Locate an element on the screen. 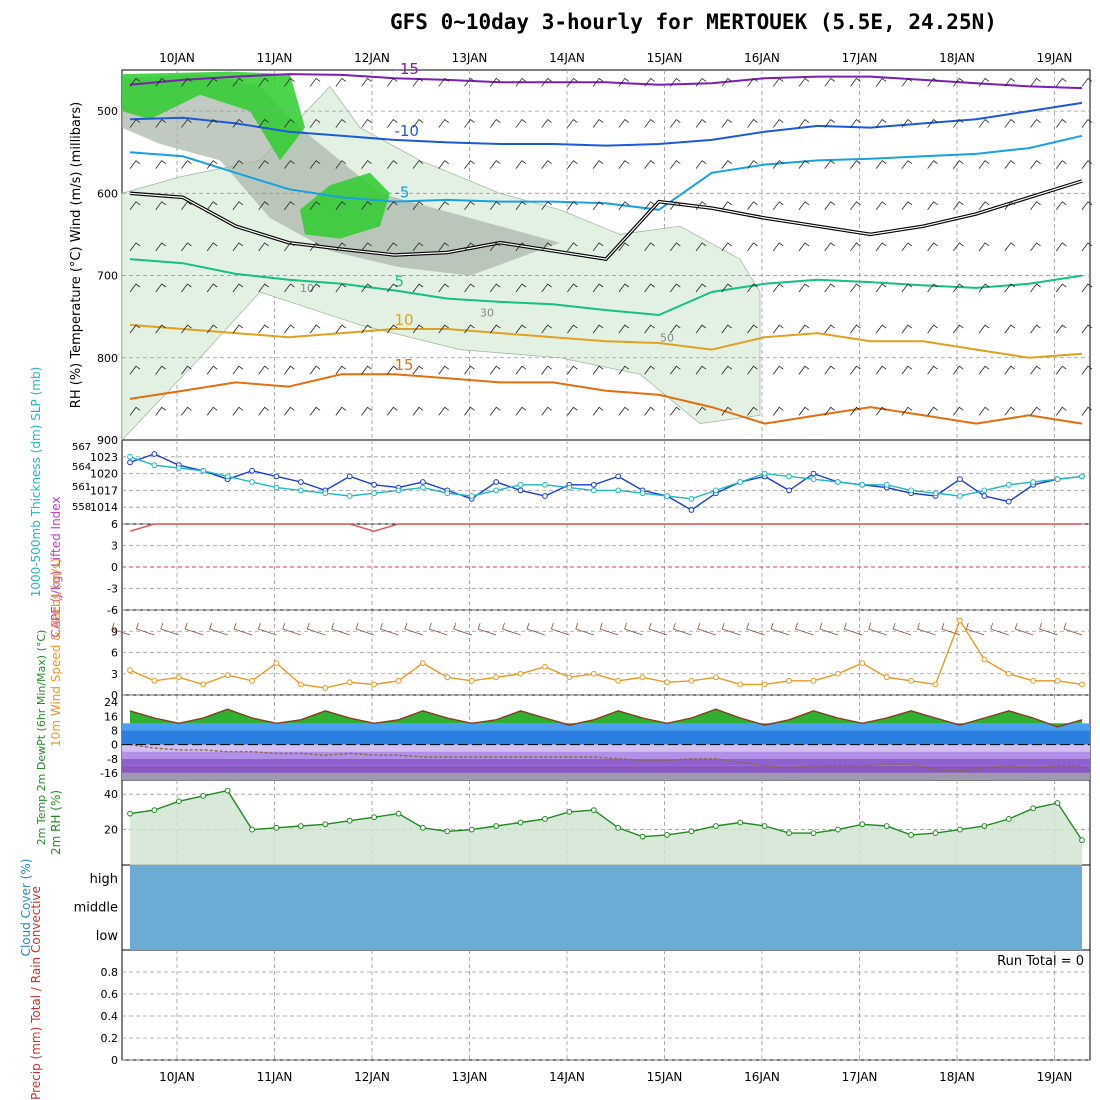  date-label-top: 18JAN is located at coordinates (957, 58).